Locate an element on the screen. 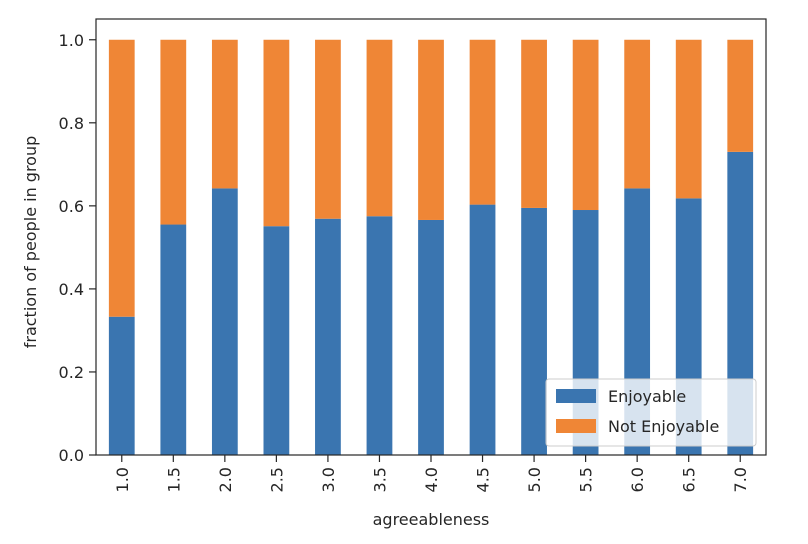 The height and width of the screenshot is (544, 808). bar-enjoyable-3.5 is located at coordinates (379, 335).